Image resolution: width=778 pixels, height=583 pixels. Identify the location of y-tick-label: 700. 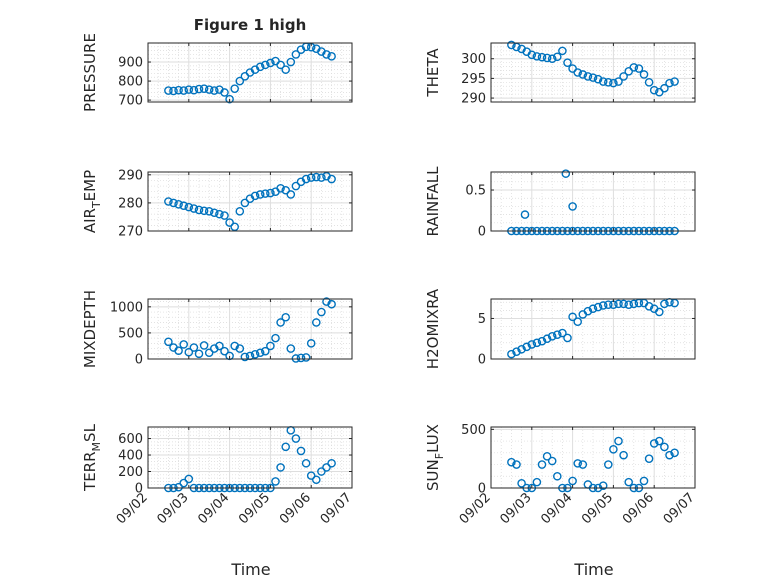
(130, 101).